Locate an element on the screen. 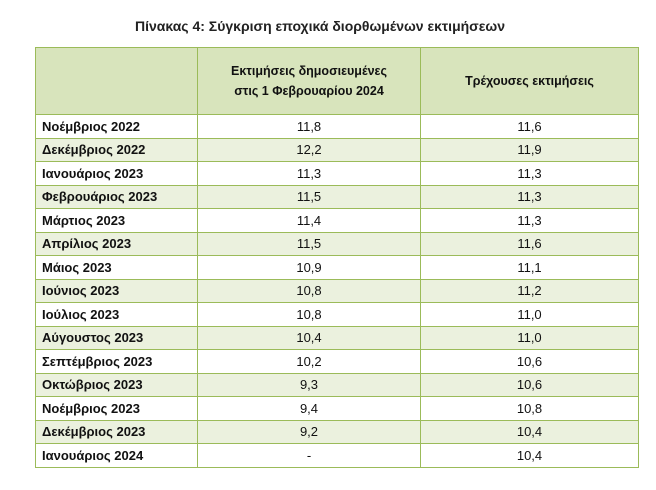 Image resolution: width=656 pixels, height=490 pixels. table-row: Φεβρουάριος 2023 11,5 11,3 is located at coordinates (337, 196).